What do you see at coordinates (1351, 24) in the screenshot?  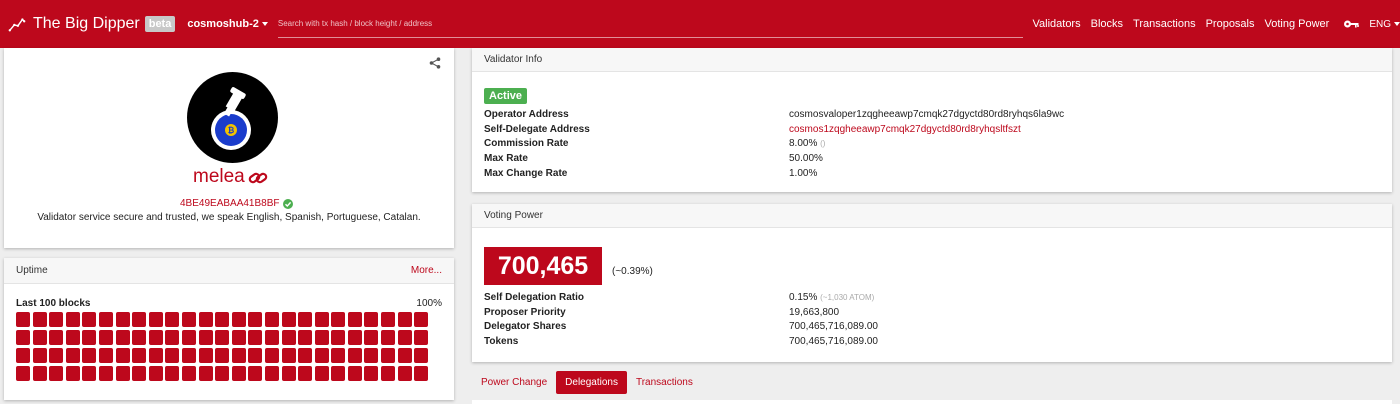 I see `key-icon` at bounding box center [1351, 24].